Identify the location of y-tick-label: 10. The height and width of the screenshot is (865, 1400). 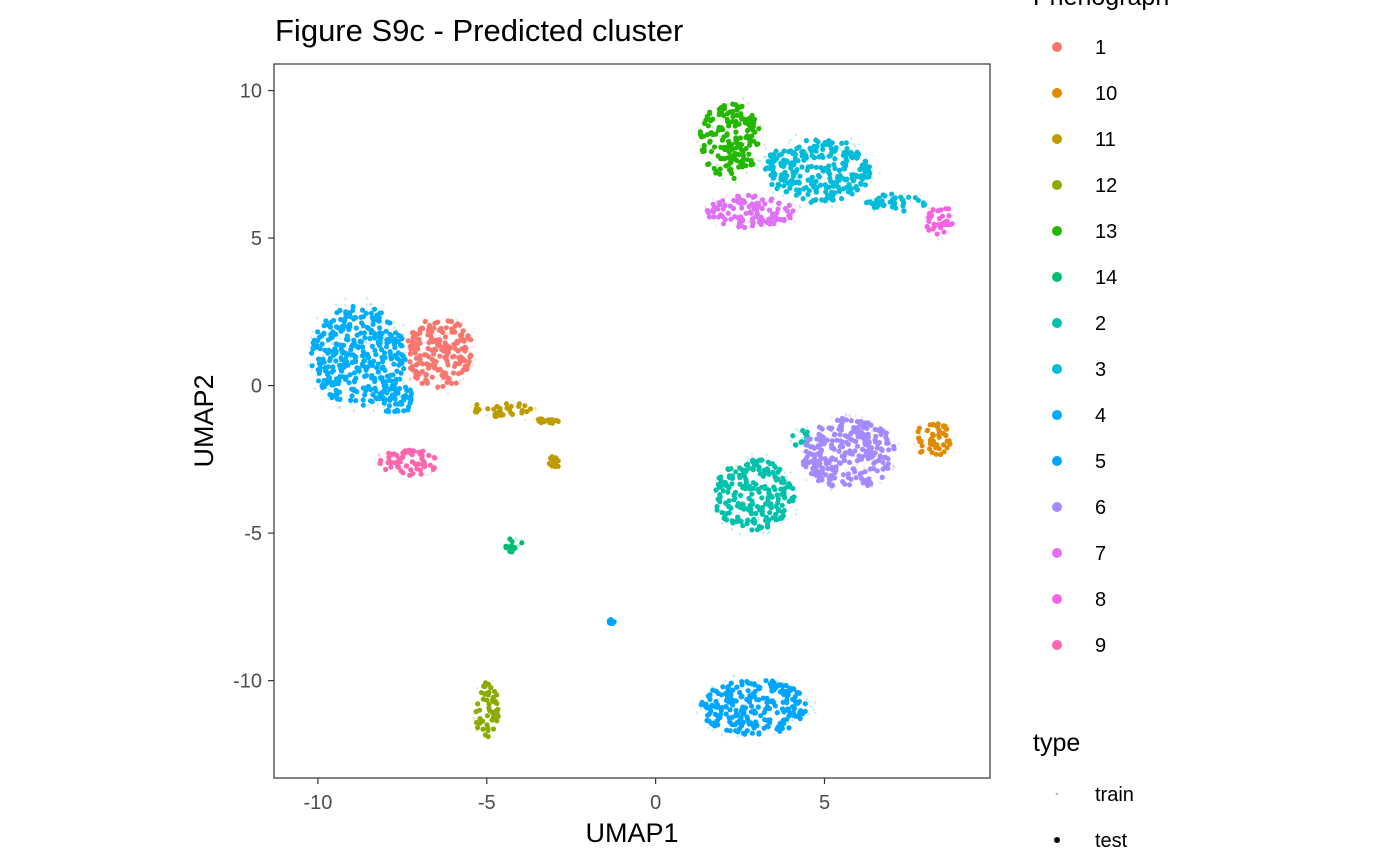
(251, 92).